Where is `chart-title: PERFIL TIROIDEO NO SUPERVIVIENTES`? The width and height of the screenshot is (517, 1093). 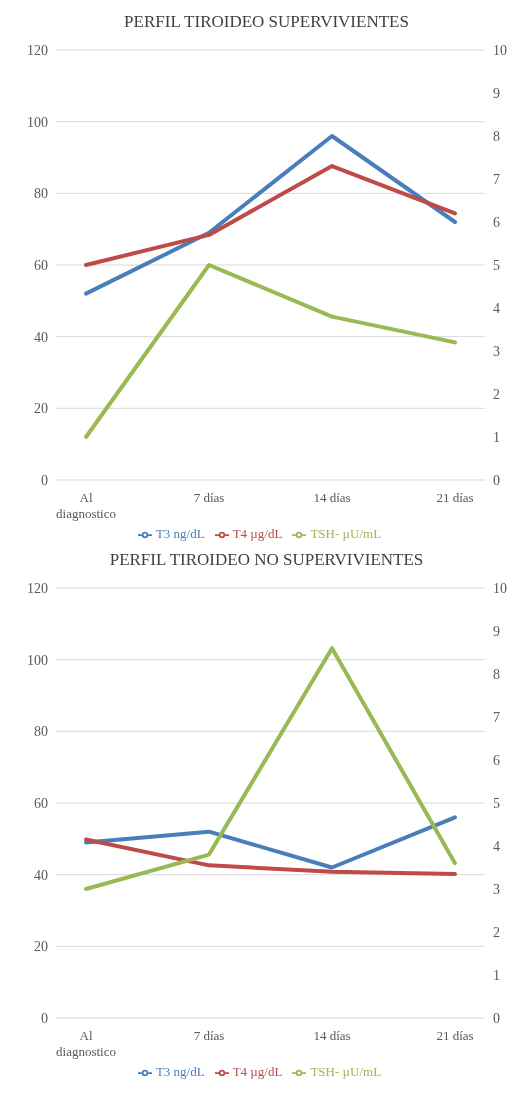
chart-title: PERFIL TIROIDEO NO SUPERVIVIENTES is located at coordinates (266, 560).